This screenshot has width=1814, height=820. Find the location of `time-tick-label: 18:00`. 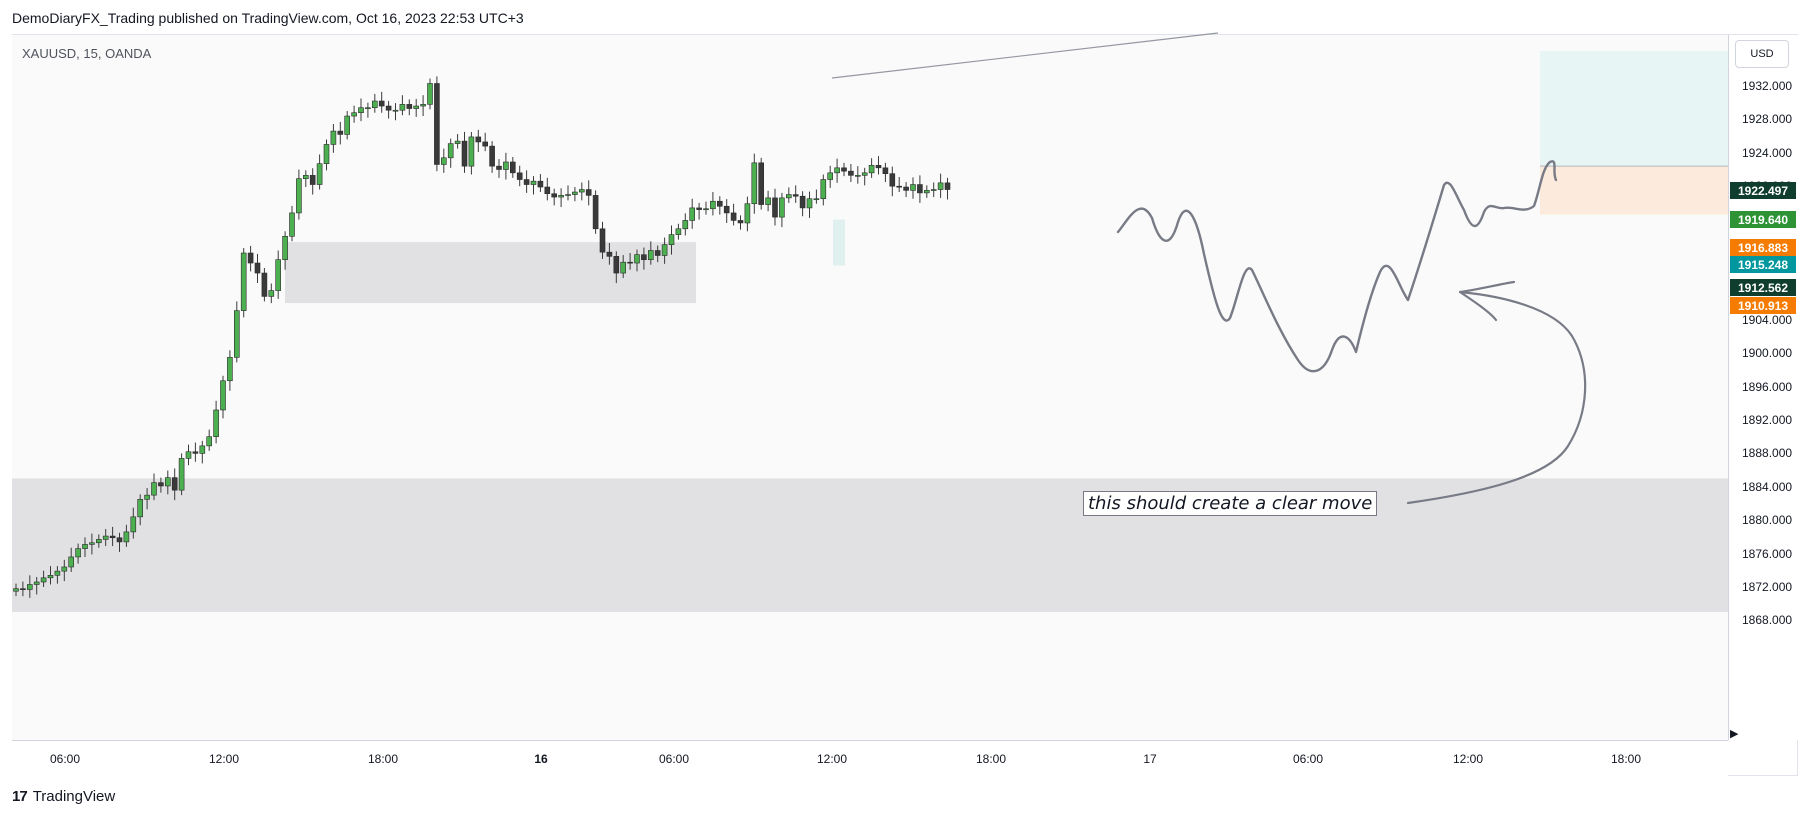

time-tick-label: 18:00 is located at coordinates (991, 759).